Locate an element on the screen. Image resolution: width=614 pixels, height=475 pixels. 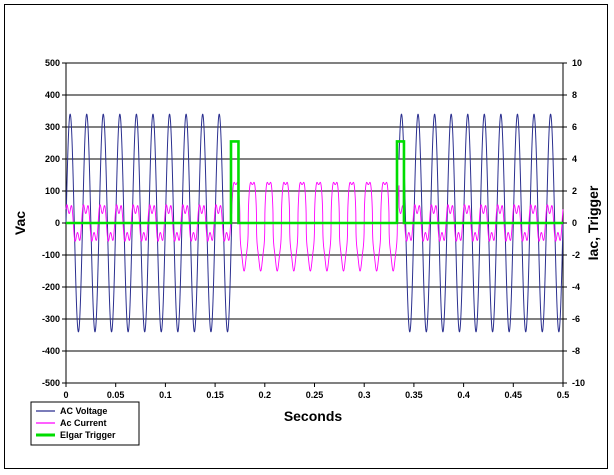
y-axis-right-title: Iac, Trigger is located at coordinates (593, 222).